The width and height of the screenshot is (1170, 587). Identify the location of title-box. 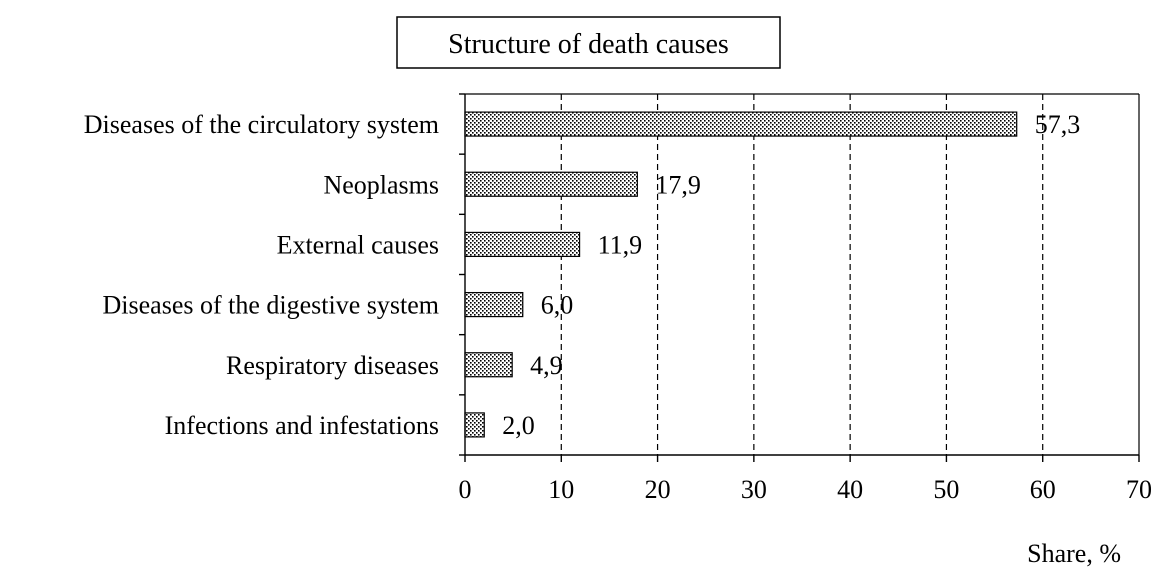
(588, 42).